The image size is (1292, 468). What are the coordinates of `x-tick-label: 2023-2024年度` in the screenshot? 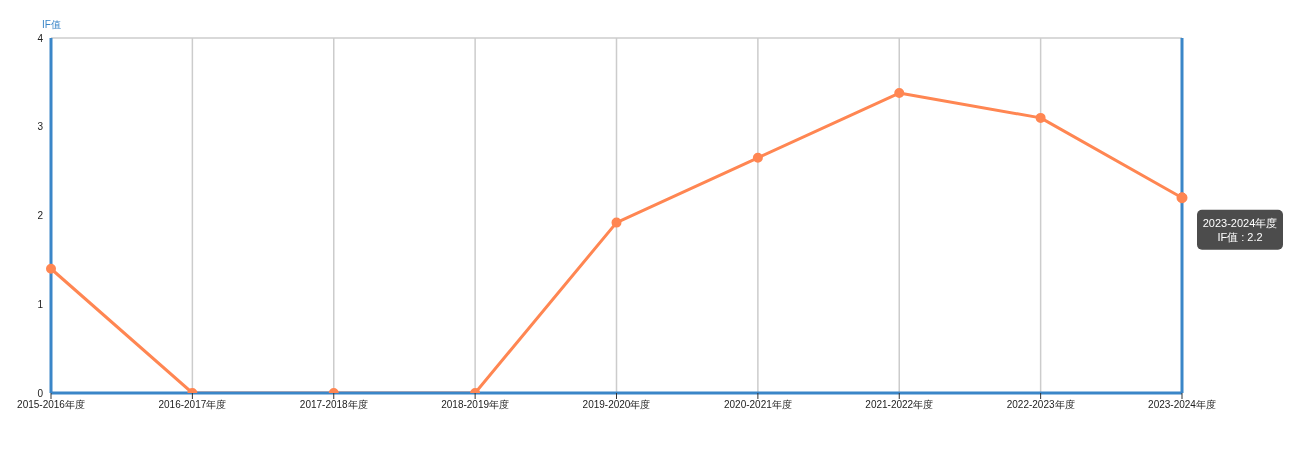 It's located at (1182, 405).